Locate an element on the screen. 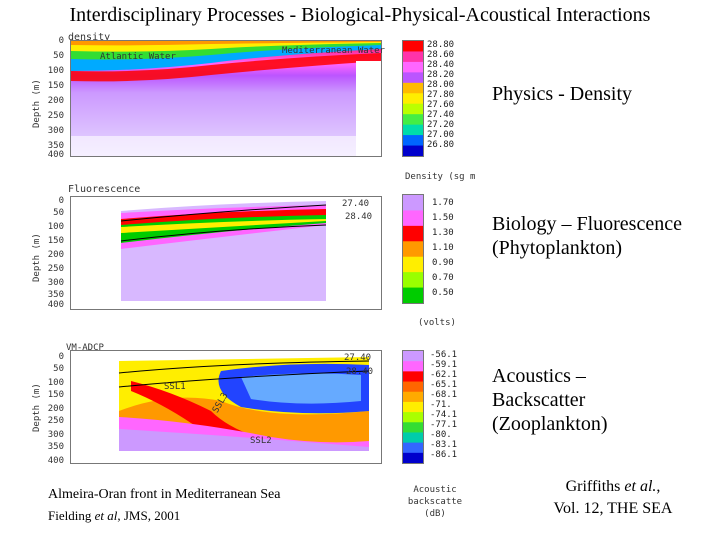  colorbar-label: -80. is located at coordinates (441, 435).